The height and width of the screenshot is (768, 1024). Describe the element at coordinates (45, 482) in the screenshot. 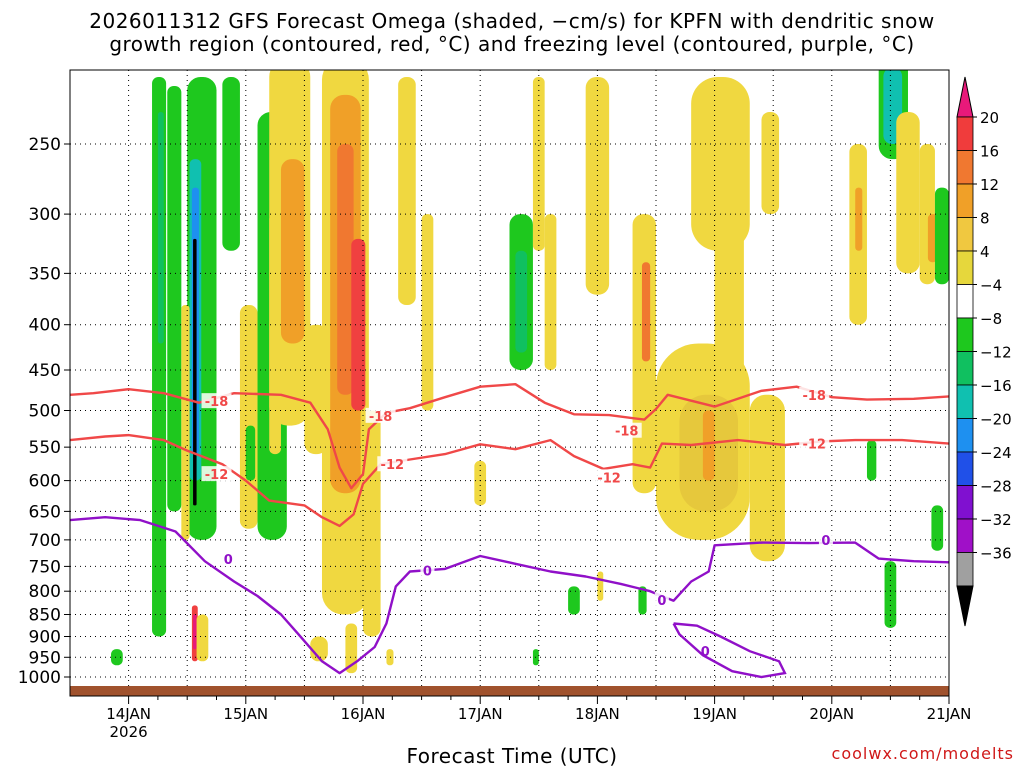

I see `pressure-tick-label: 600` at that location.